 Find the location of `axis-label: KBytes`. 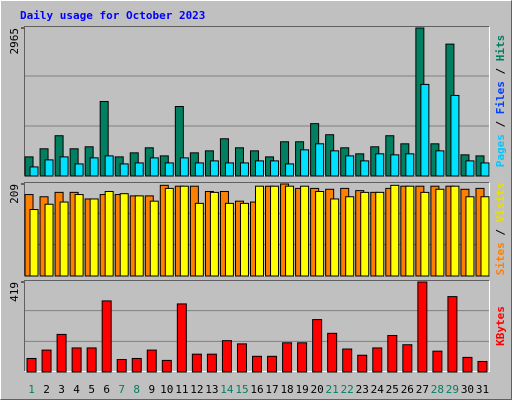

axis-label: KBytes is located at coordinates (500, 326).